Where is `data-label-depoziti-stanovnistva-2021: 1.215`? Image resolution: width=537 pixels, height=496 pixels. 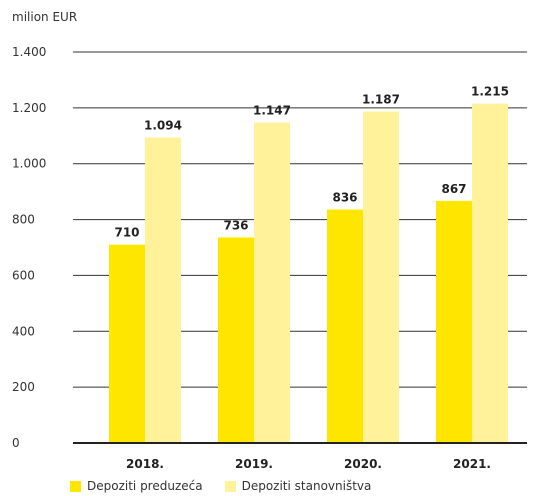
data-label-depoziti-stanovnistva-2021: 1.215 is located at coordinates (490, 92).